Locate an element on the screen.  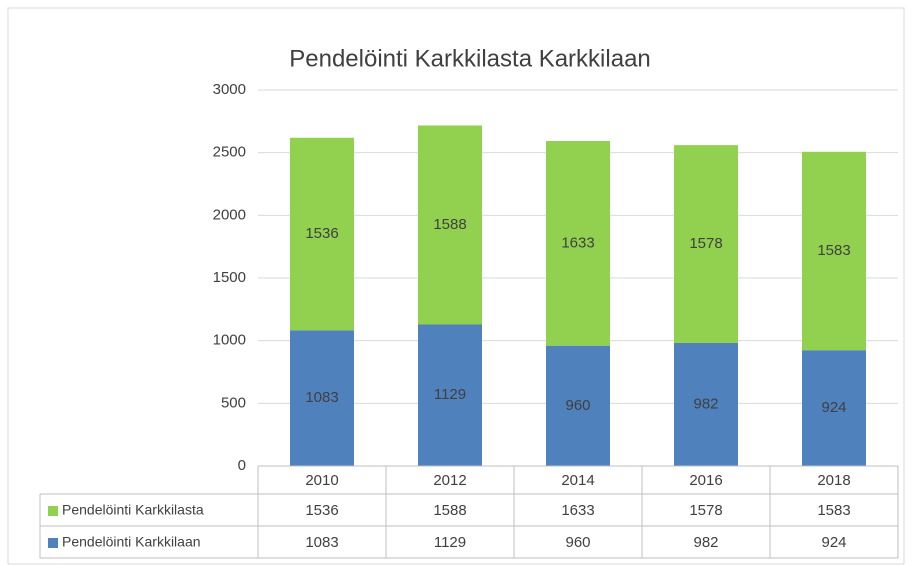
data-label: 1583 is located at coordinates (833, 250).